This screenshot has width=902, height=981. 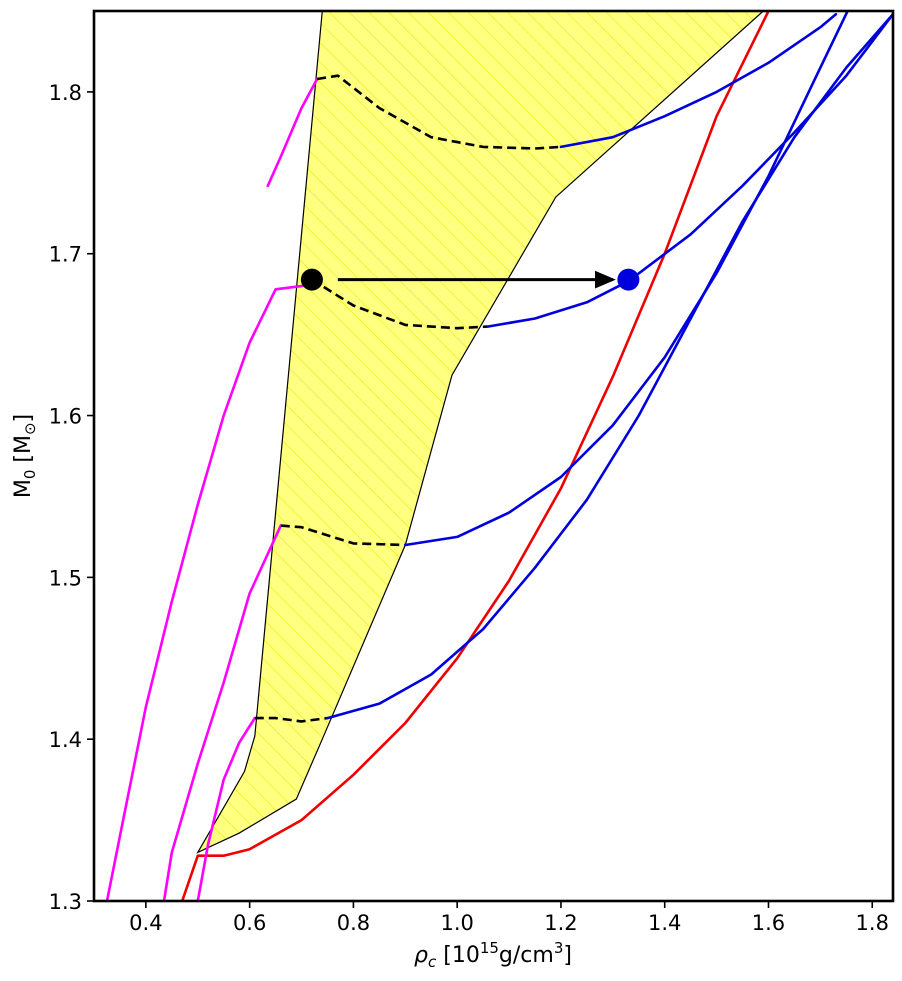 What do you see at coordinates (456, 923) in the screenshot?
I see `x-tick-label: 1.0` at bounding box center [456, 923].